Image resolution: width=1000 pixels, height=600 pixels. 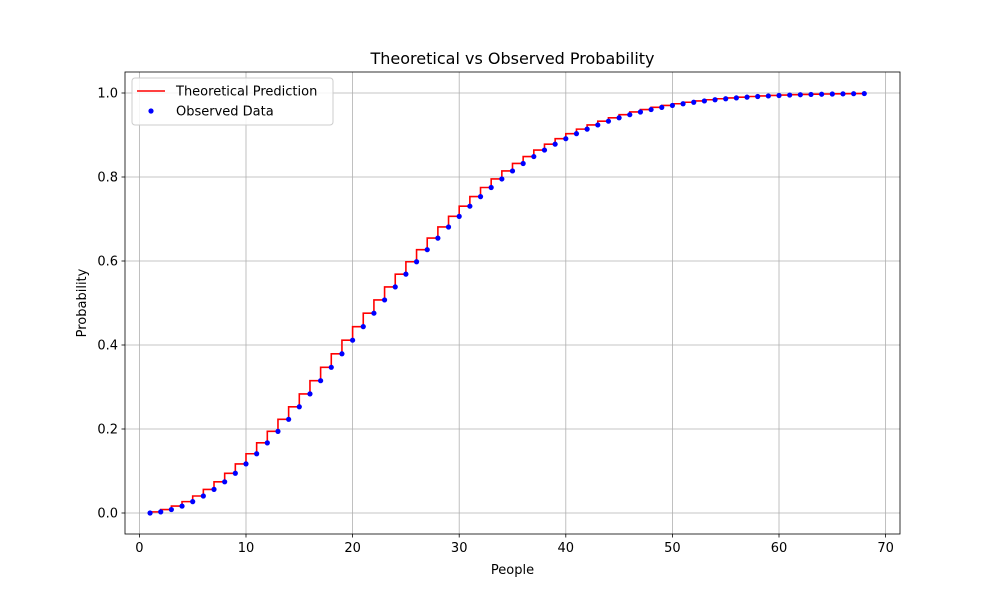 I want to click on x-axis-title: People, so click(x=512, y=570).